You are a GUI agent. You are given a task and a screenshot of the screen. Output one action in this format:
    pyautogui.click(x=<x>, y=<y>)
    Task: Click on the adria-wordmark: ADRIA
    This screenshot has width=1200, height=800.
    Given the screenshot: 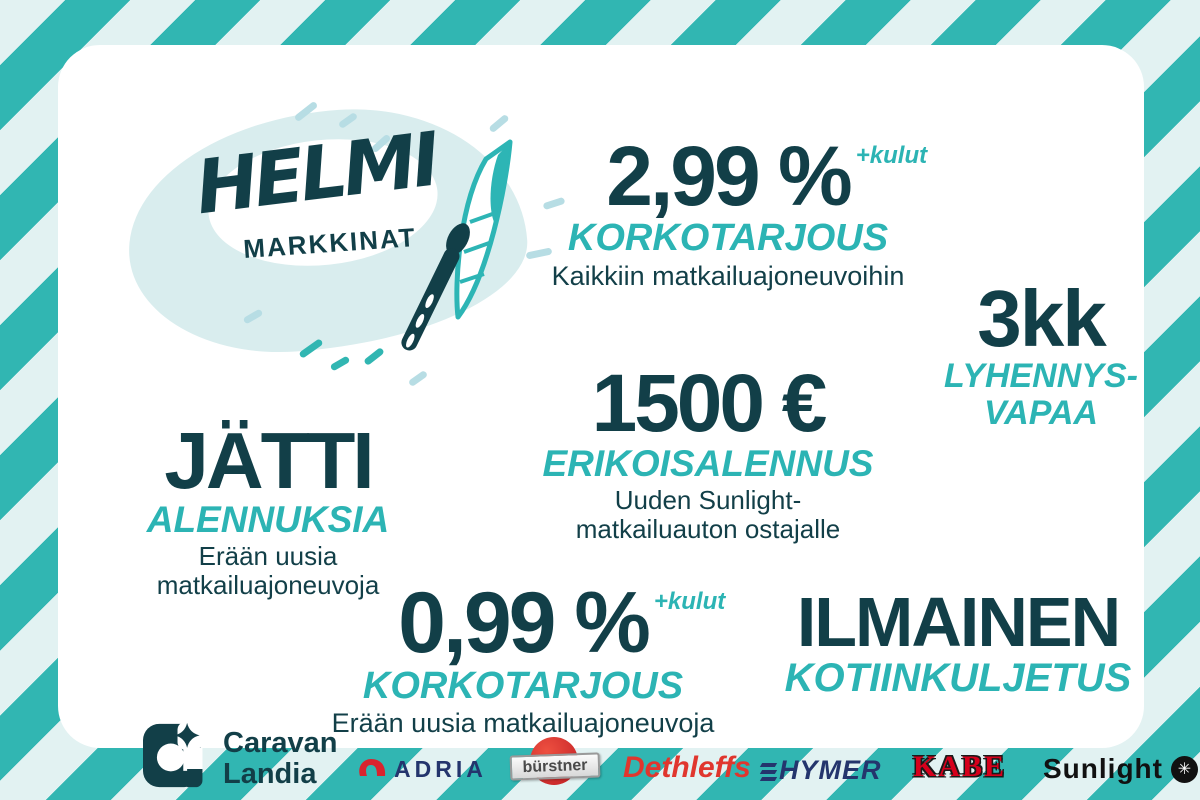 What is the action you would take?
    pyautogui.click(x=440, y=769)
    